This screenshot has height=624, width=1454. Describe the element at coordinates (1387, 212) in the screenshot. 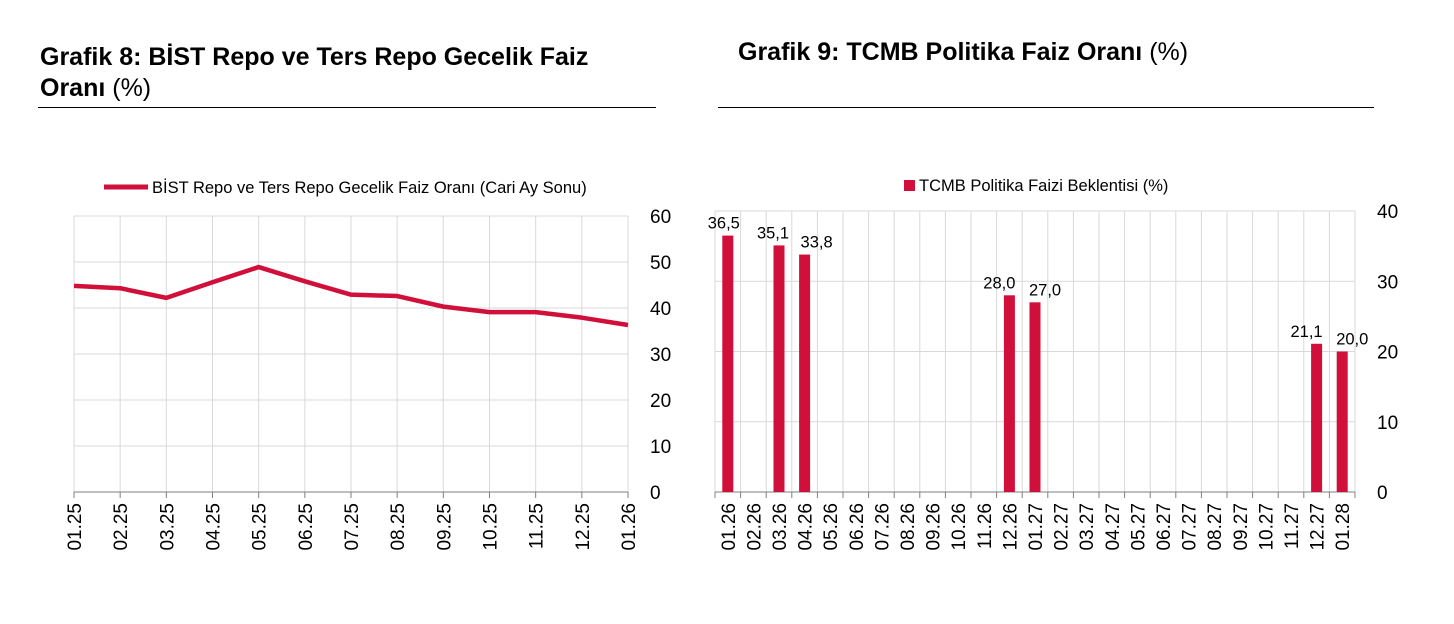

I see `bar-y-tick-label: 40` at that location.